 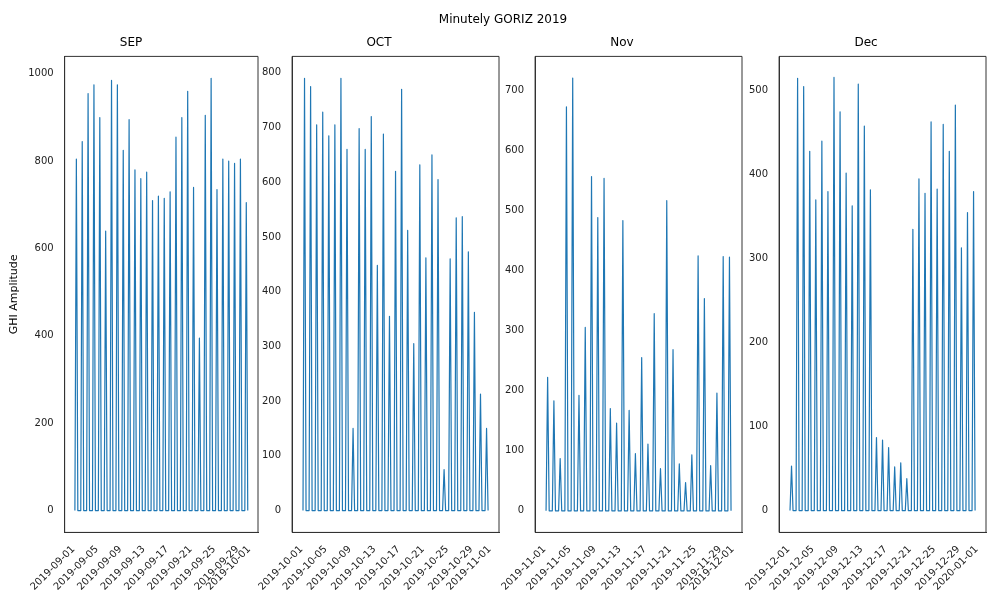 What do you see at coordinates (622, 42) in the screenshot?
I see `chart-title: Nov` at bounding box center [622, 42].